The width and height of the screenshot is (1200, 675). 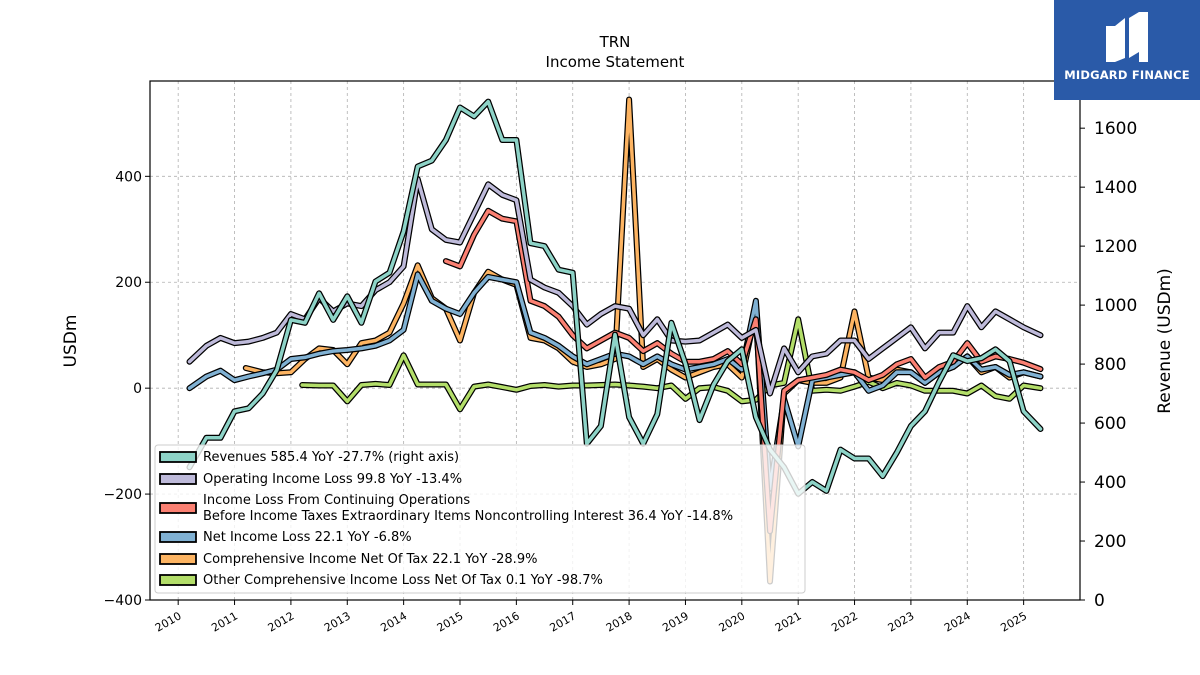 What do you see at coordinates (178, 580) in the screenshot?
I see `legend-swatch-other` at bounding box center [178, 580].